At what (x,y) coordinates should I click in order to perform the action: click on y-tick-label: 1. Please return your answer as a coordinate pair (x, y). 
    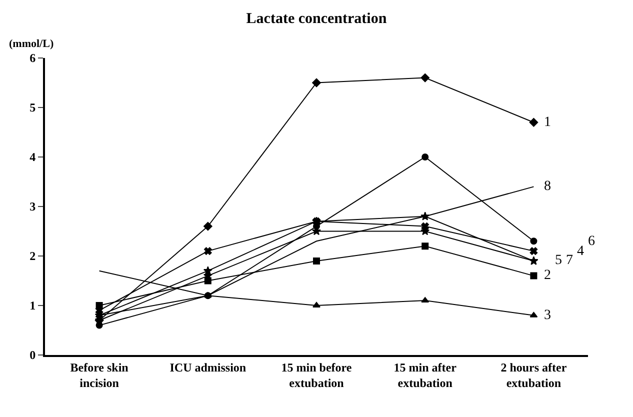
    Looking at the image, I should click on (33, 305).